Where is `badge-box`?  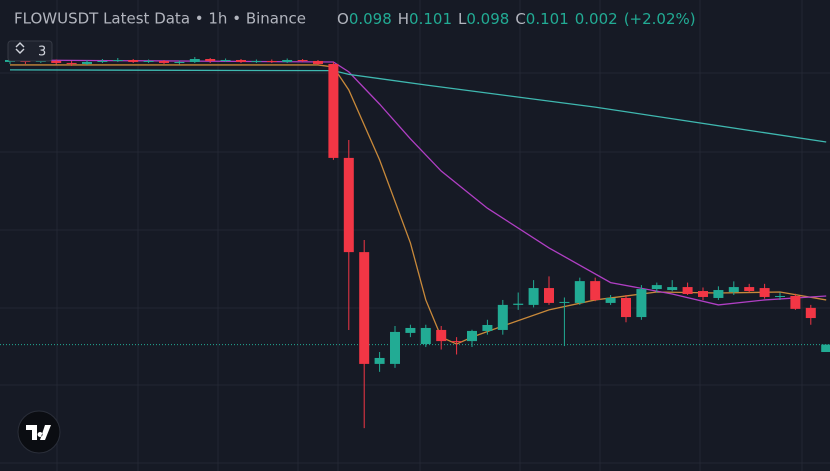 badge-box is located at coordinates (30, 51).